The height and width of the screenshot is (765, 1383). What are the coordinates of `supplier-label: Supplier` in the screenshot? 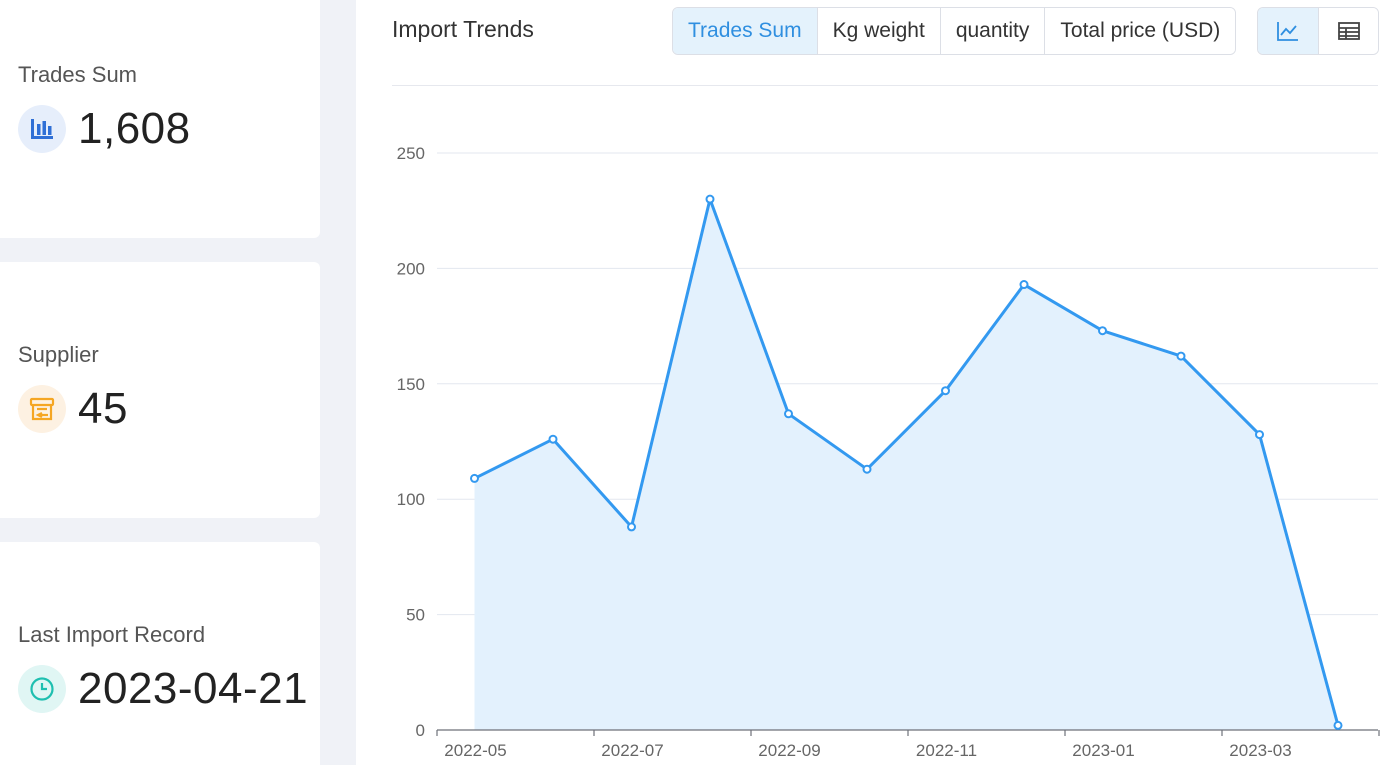 It's located at (58, 354).